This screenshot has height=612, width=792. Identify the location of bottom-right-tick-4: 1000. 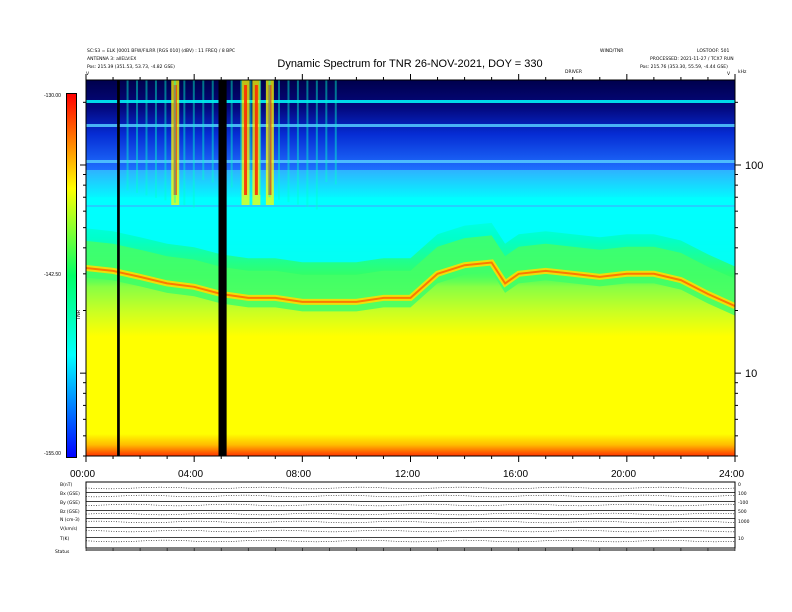
(744, 522).